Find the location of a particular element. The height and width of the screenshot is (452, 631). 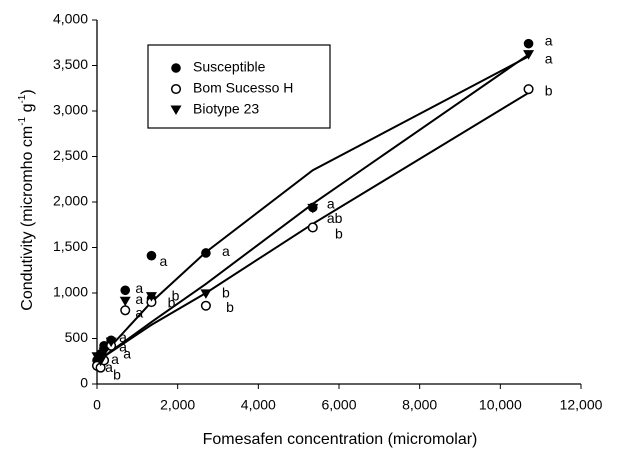

y-tick-label: 3,000 is located at coordinates (70, 110).